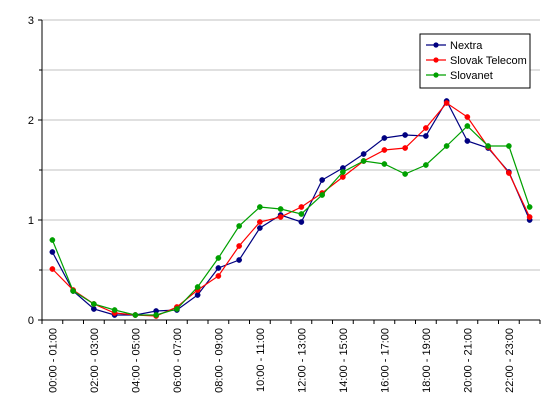 Image resolution: width=550 pixels, height=410 pixels. I want to click on legend-label: Slovak Telecom, so click(488, 61).